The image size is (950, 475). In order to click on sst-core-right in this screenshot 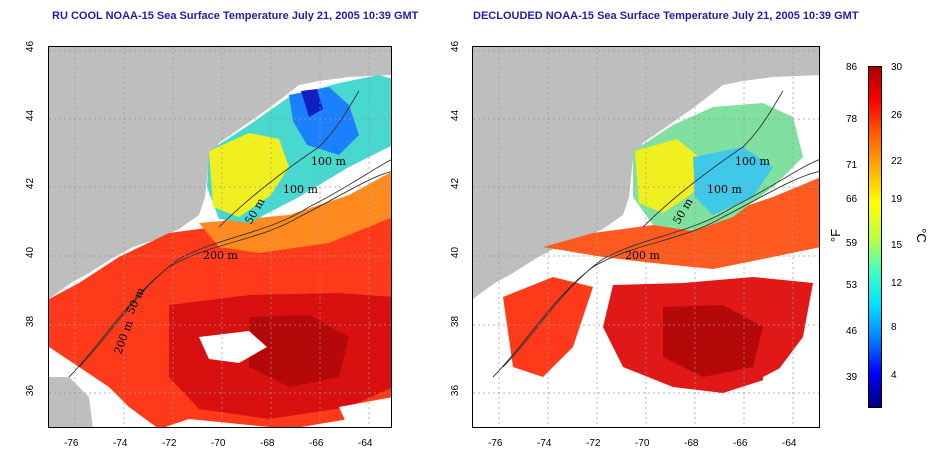, I will do `click(713, 341)`.